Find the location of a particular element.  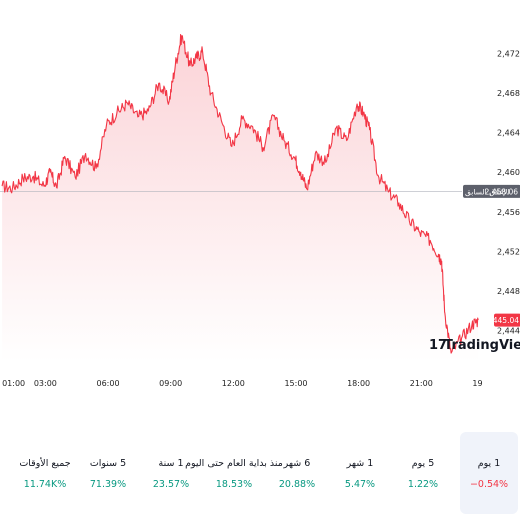

x-tick-label: 09:00 is located at coordinates (170, 383).